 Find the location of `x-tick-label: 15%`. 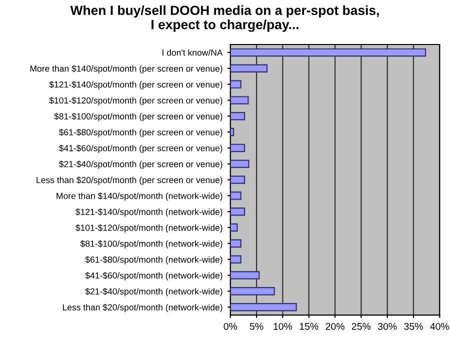

x-tick-label: 15% is located at coordinates (309, 326).